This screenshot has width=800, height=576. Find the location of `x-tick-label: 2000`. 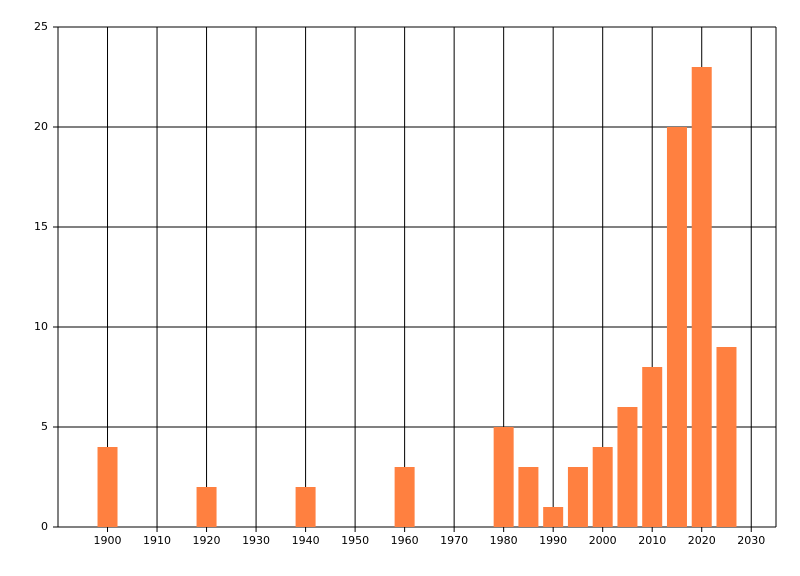

x-tick-label: 2000 is located at coordinates (603, 540).